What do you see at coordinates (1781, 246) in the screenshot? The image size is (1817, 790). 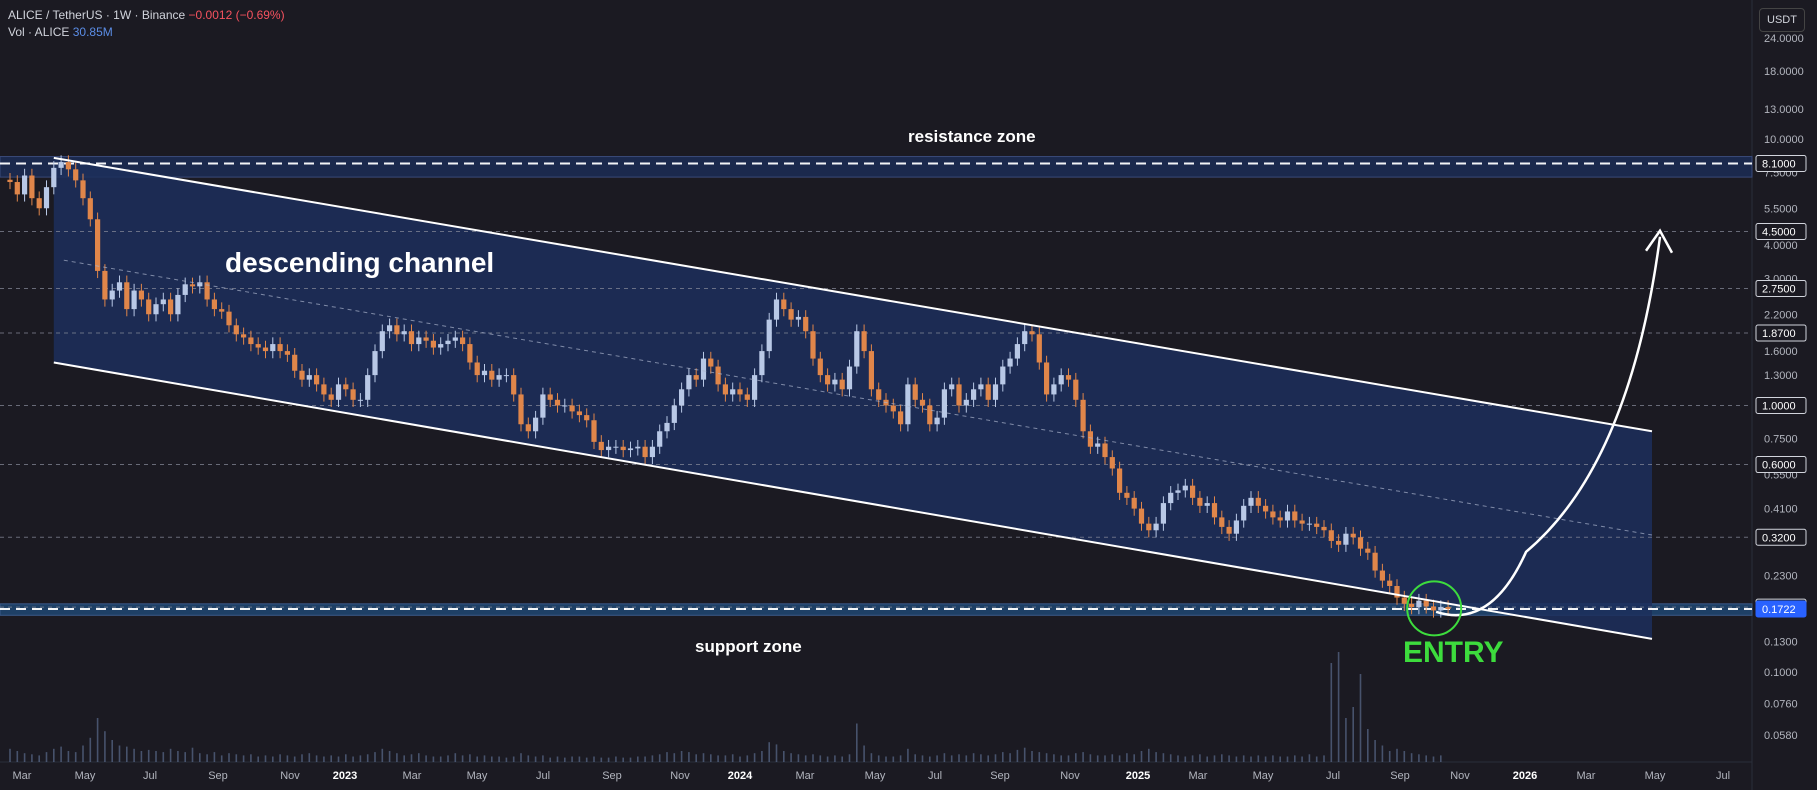 I see `y-tick-label: 4.0000` at bounding box center [1781, 246].